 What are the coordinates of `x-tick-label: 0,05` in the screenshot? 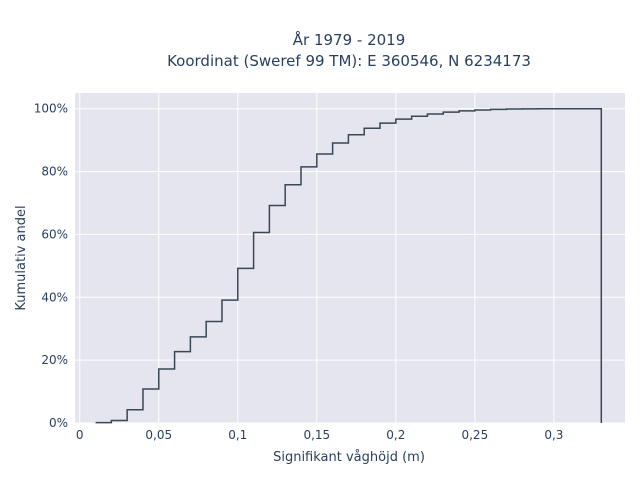 It's located at (158, 435).